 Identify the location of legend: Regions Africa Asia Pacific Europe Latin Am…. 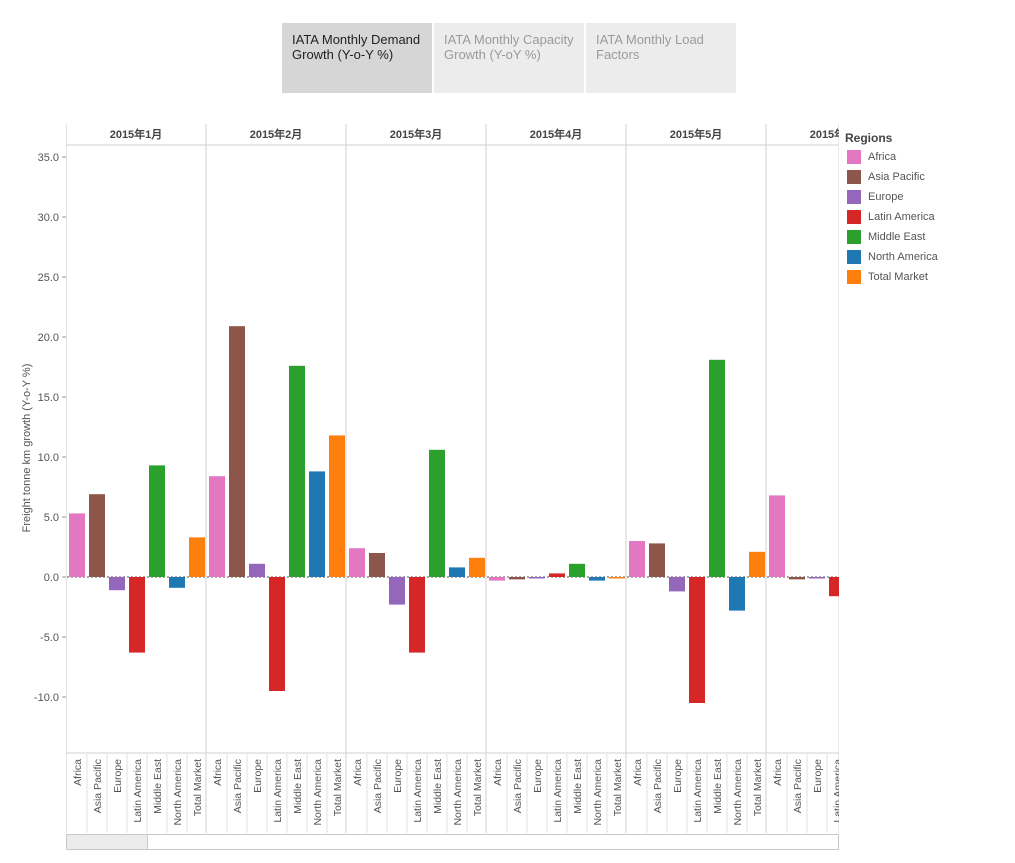
(927, 209).